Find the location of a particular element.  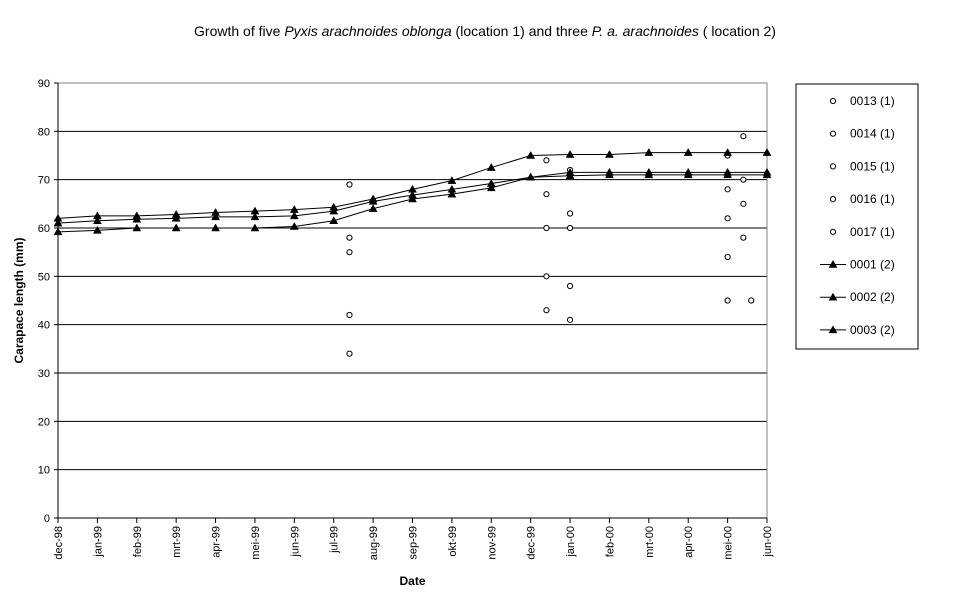

series-line is located at coordinates (412, 203).